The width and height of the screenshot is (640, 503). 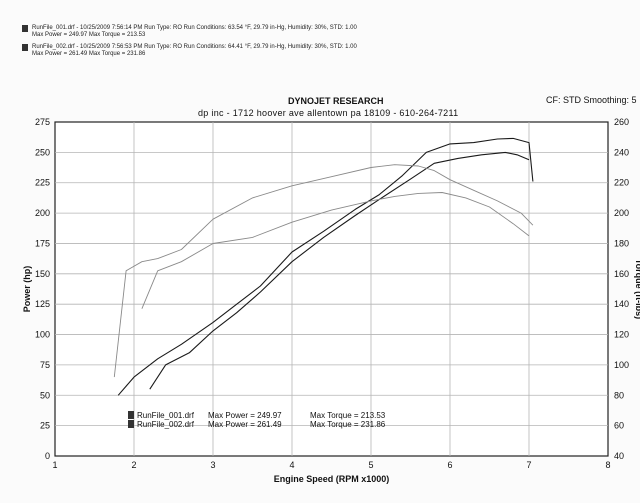 What do you see at coordinates (42, 213) in the screenshot?
I see `y-left-tick-label: 200` at bounding box center [42, 213].